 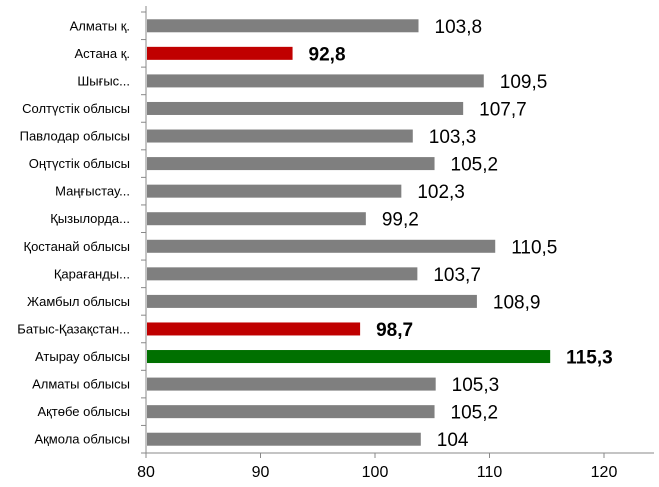 What do you see at coordinates (441, 192) in the screenshot?
I see `data-label: 102,3` at bounding box center [441, 192].